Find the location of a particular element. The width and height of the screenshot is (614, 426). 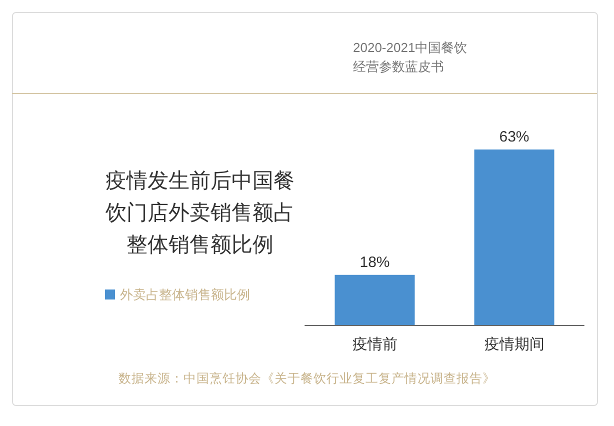

source-note: 数据来源：中国烹饪协会《关于餐饮行业复工复产情况调查报告》 is located at coordinates (307, 378).